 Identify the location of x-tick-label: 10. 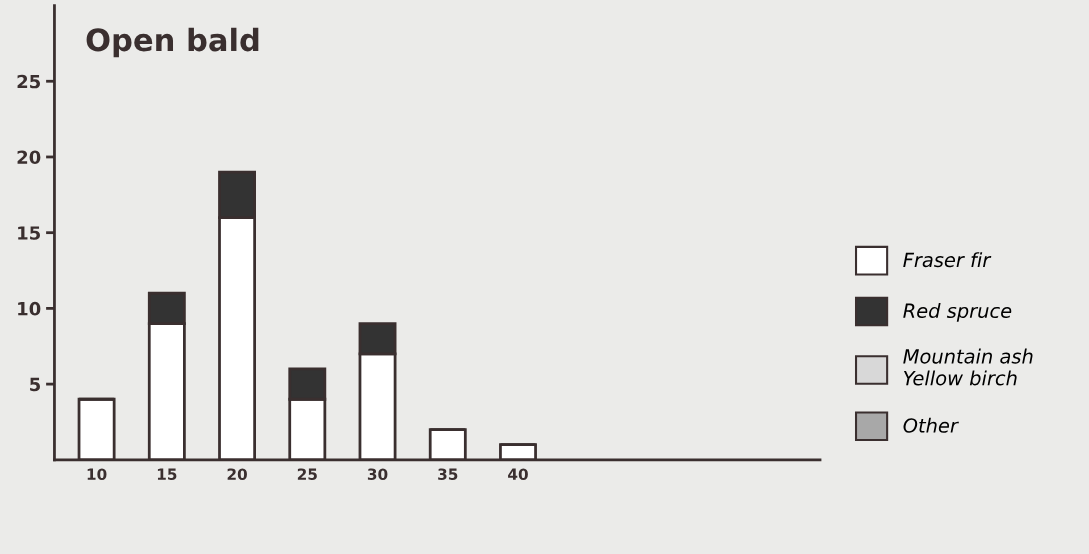
(97, 474).